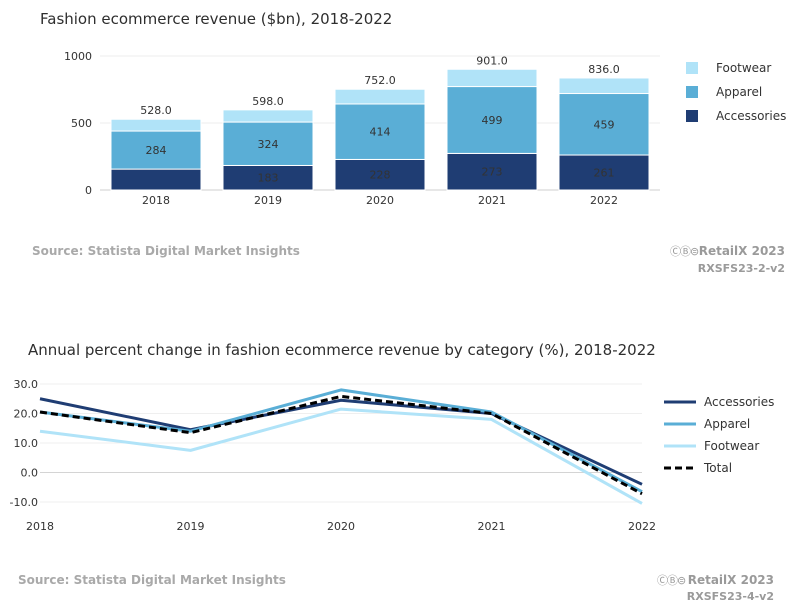 This screenshot has height=607, width=802. What do you see at coordinates (78, 56) in the screenshot?
I see `y-tick-label: 1000` at bounding box center [78, 56].